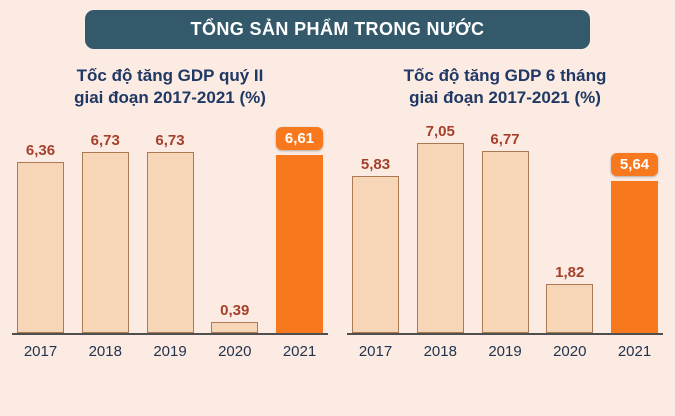 The width and height of the screenshot is (675, 416). I want to click on value-label: 0,39, so click(235, 311).